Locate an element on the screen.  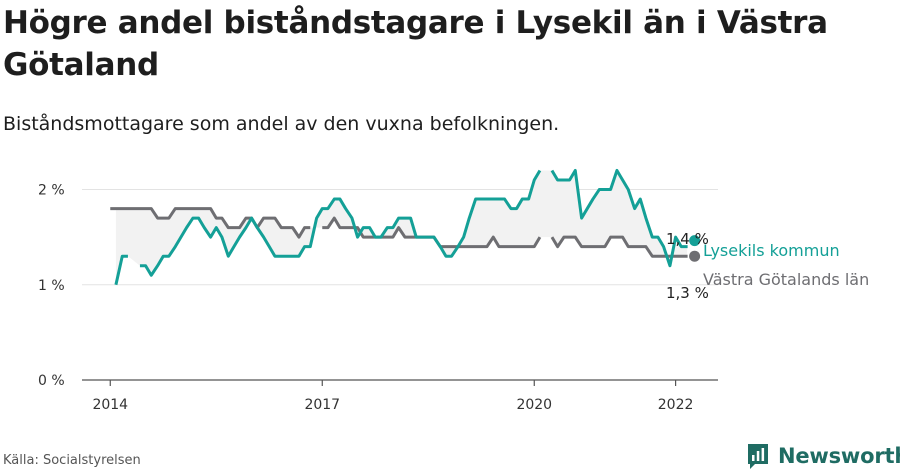
end-value-vastra-gotaland: 1,3 % is located at coordinates (687, 293).